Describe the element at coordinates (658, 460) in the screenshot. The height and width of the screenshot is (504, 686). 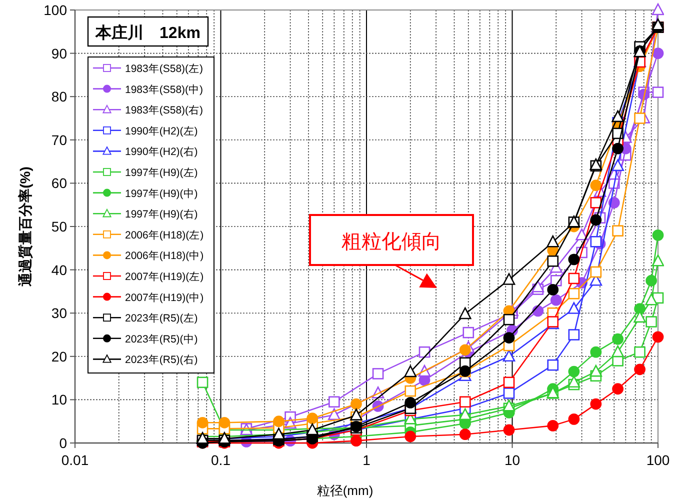
I see `x-tick-label: 100` at that location.